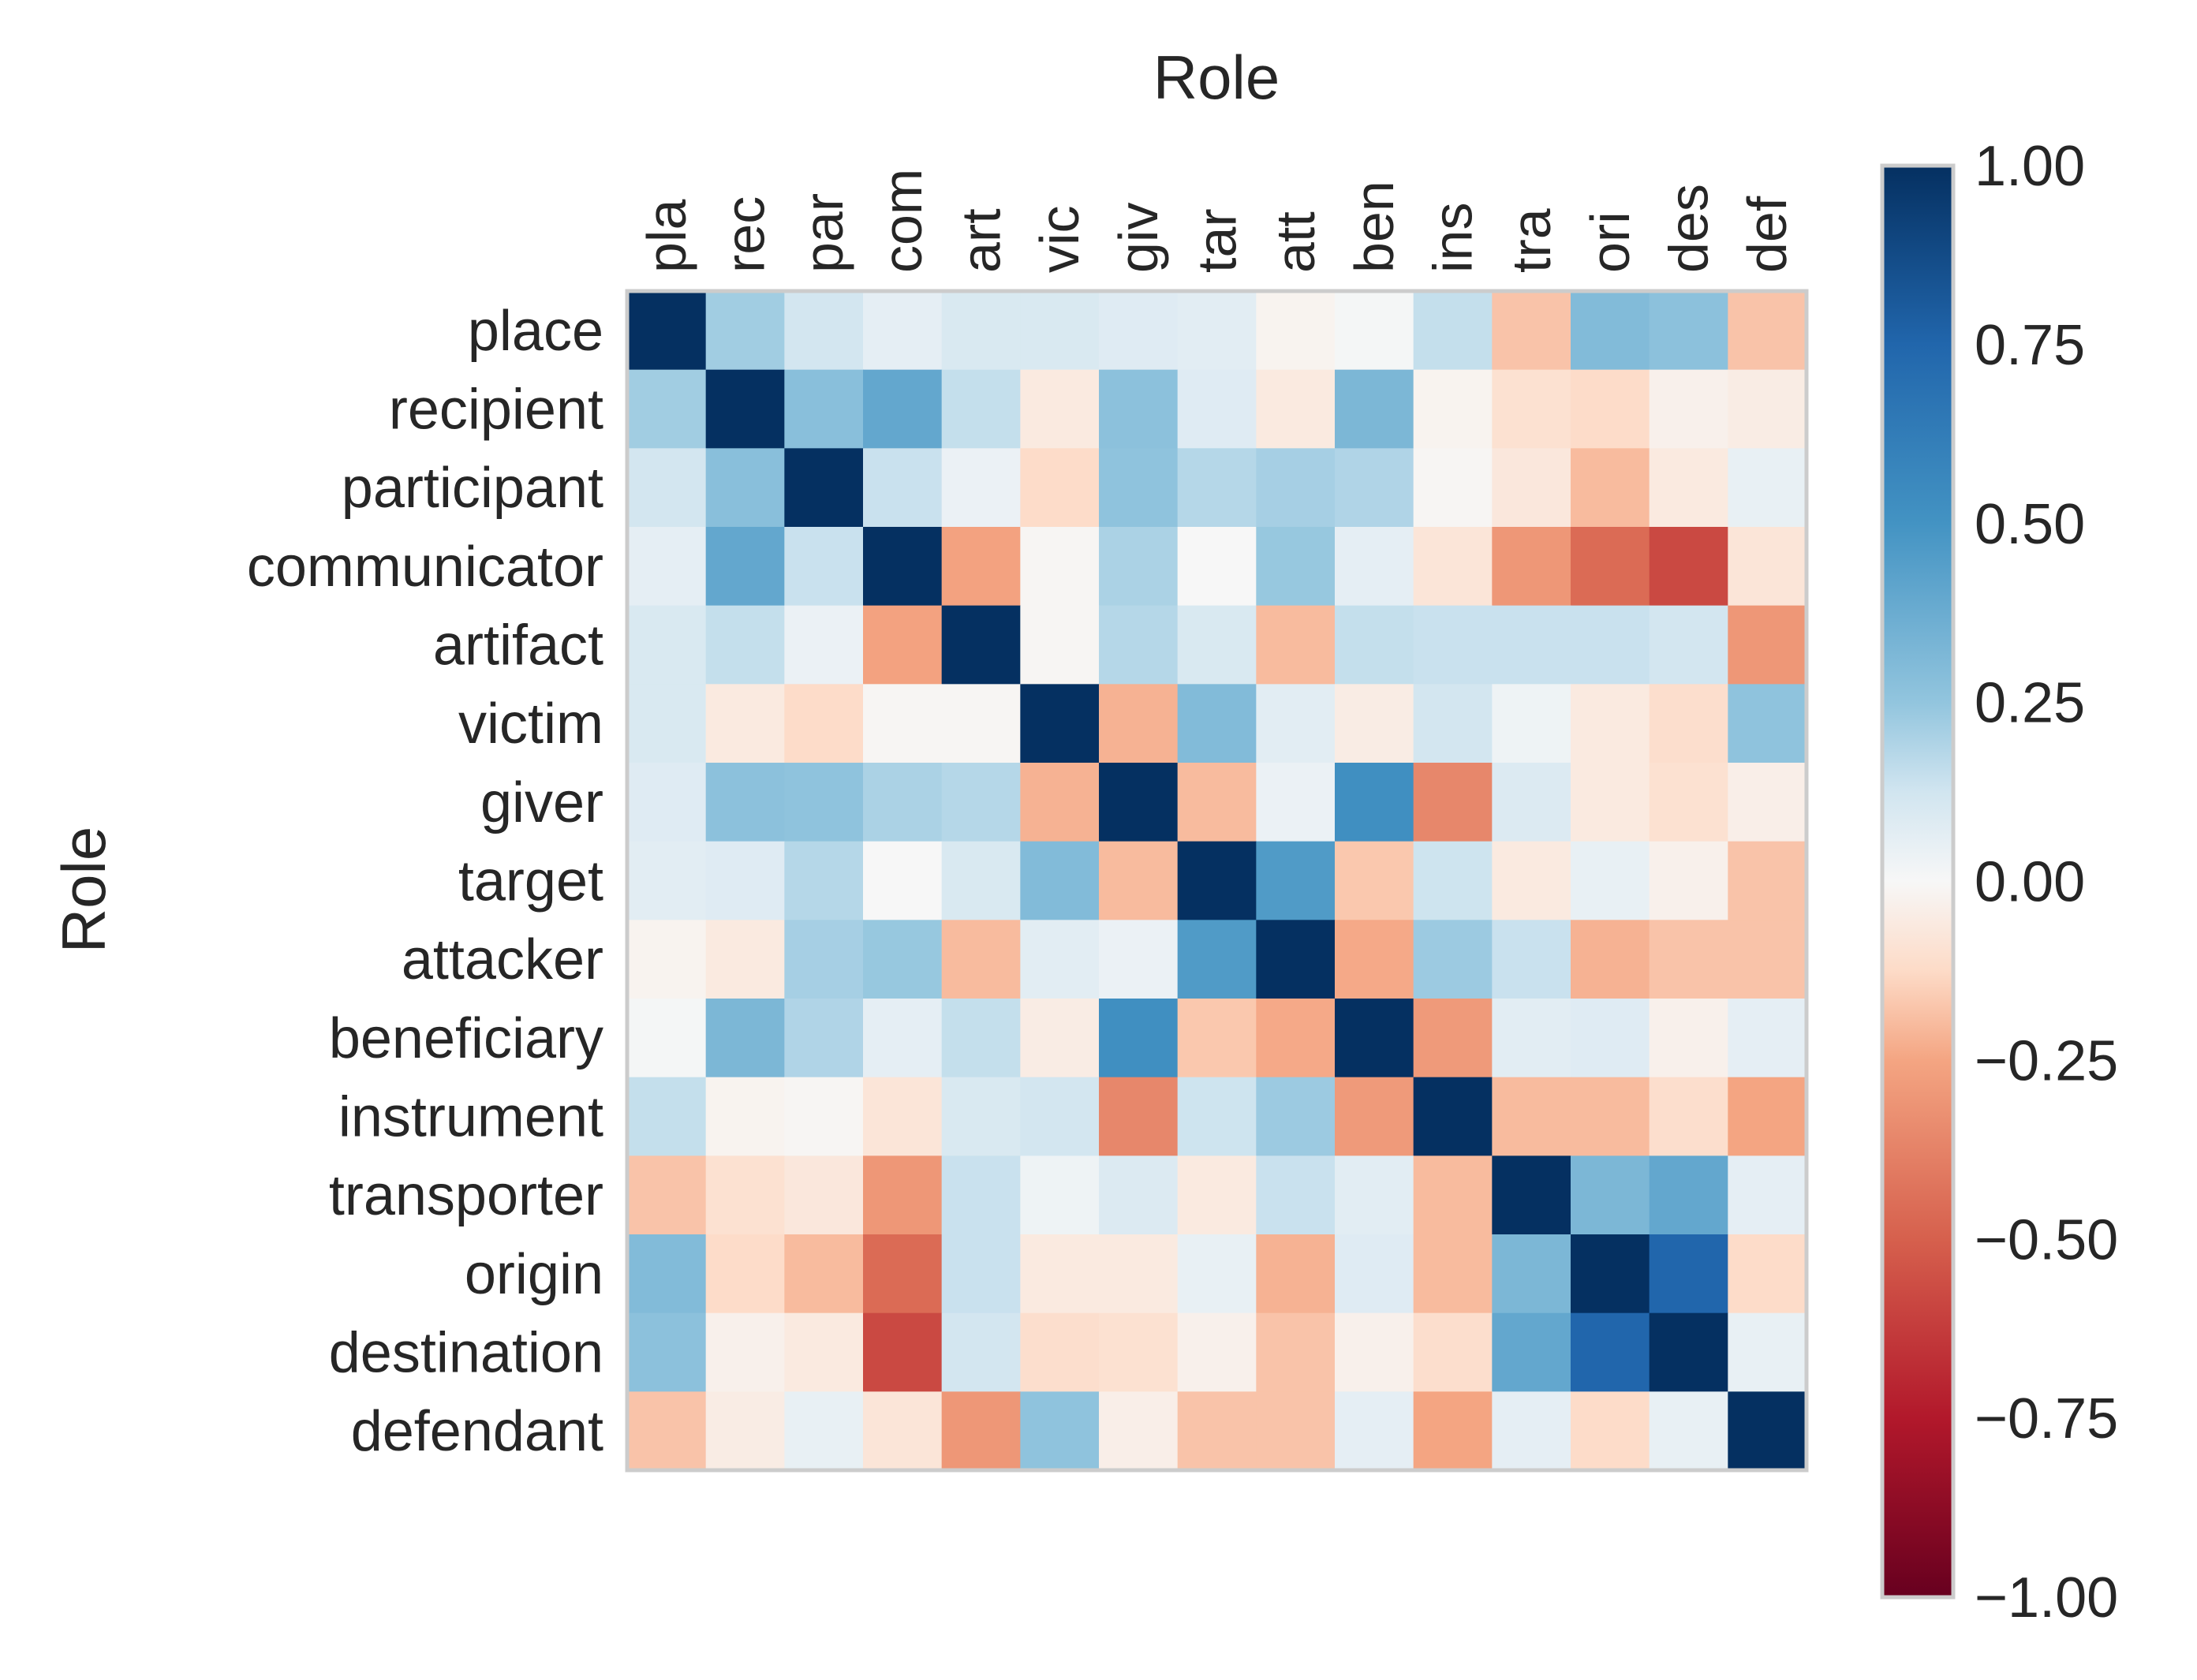 This screenshot has height=1680, width=2197. What do you see at coordinates (1918, 881) in the screenshot?
I see `colorbar` at bounding box center [1918, 881].